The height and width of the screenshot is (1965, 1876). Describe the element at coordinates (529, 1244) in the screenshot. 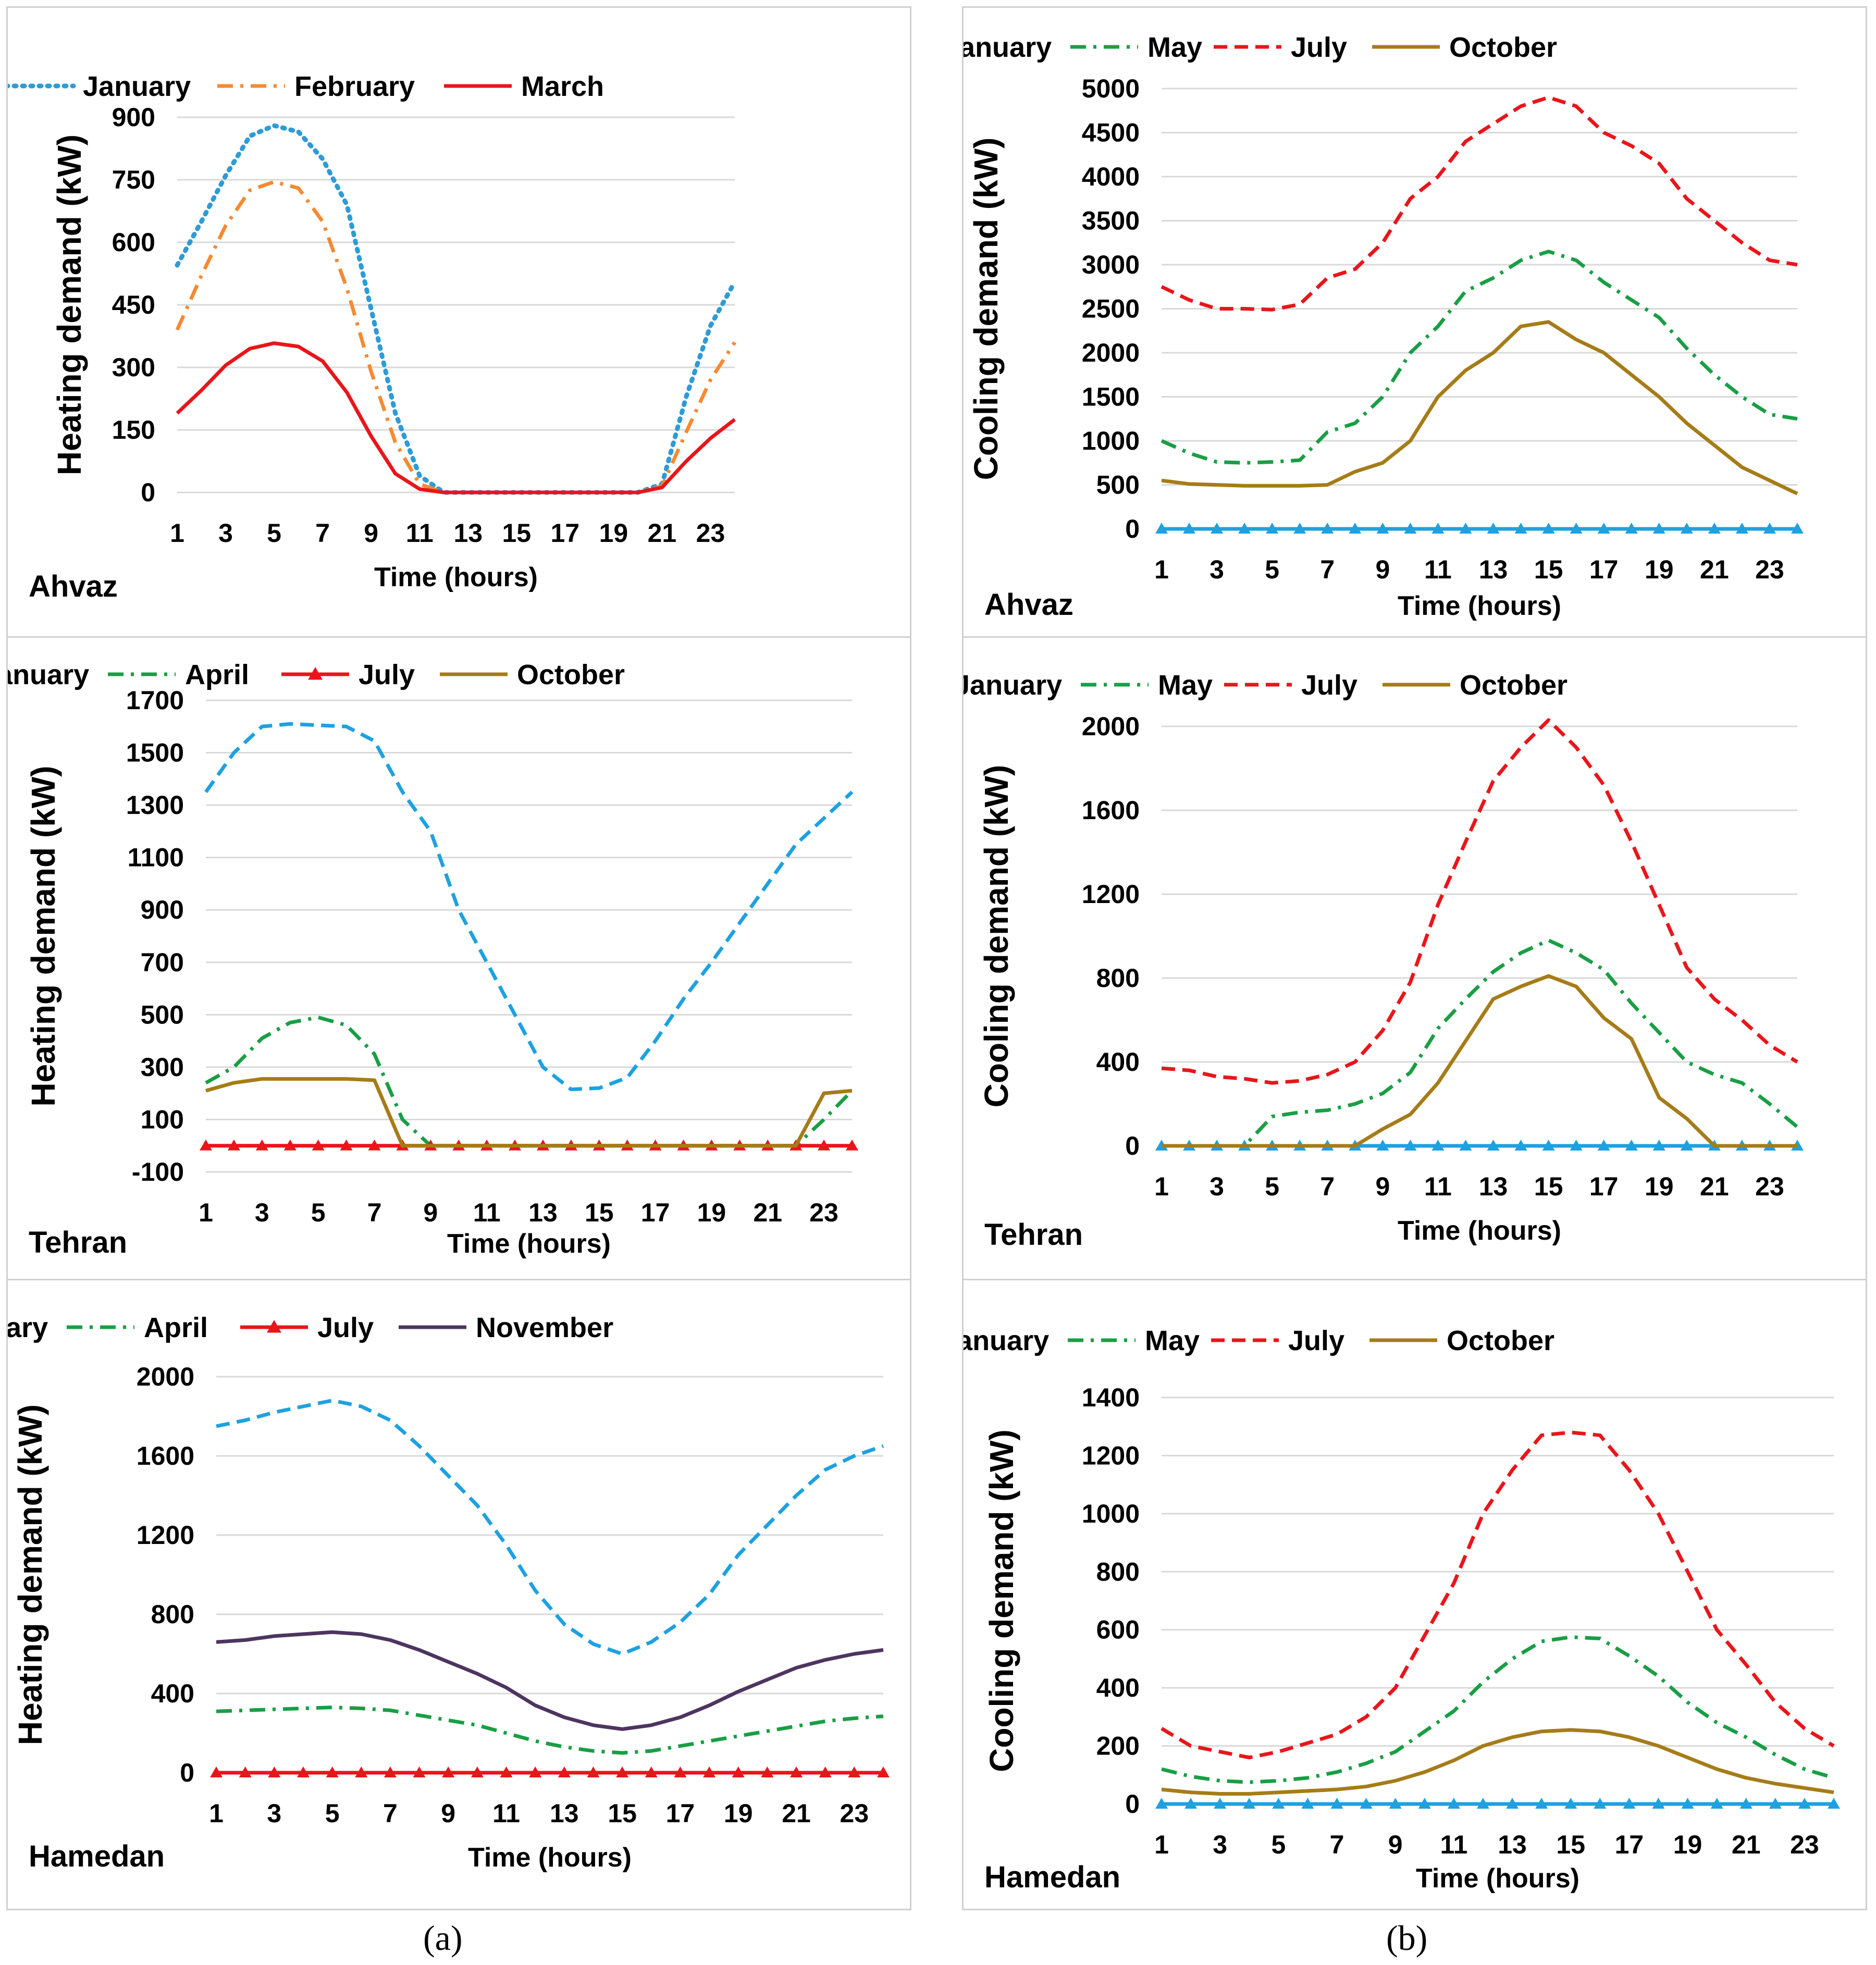

I see `x-axis-title: Time (hours)` at that location.